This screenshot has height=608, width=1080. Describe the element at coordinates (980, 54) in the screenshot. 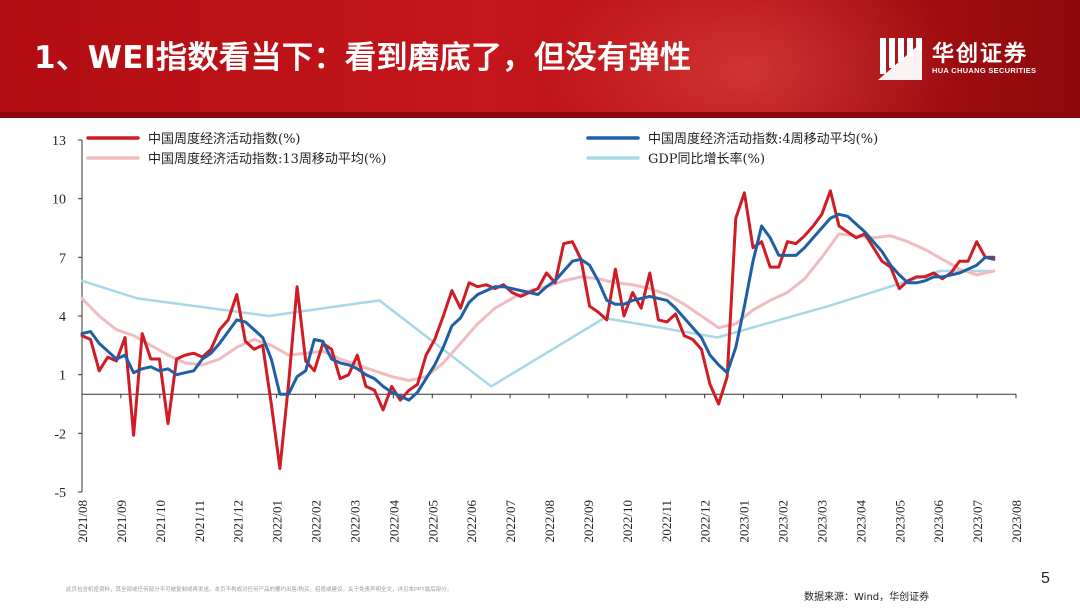

I see `logo-cn-text: 华创证券` at that location.